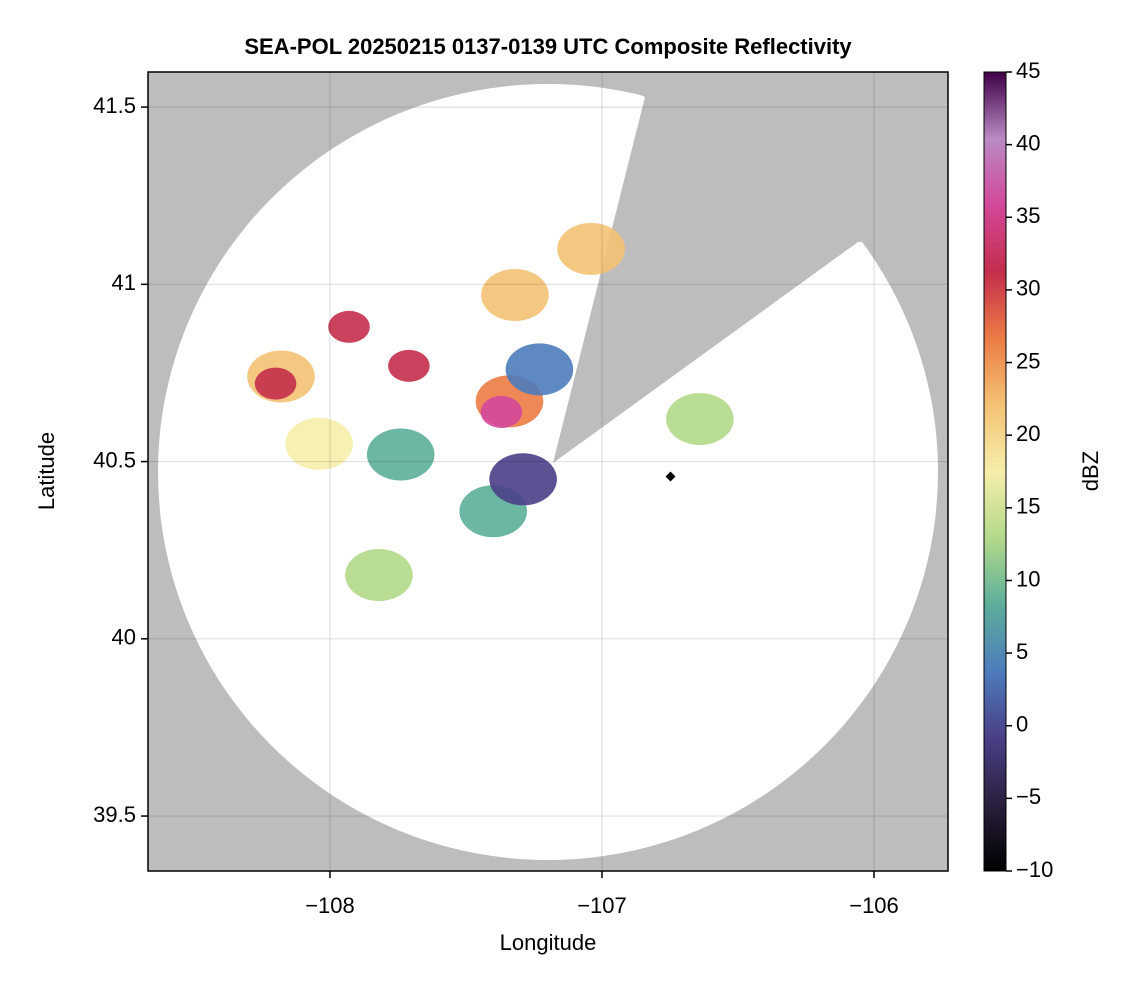  What do you see at coordinates (1028, 288) in the screenshot?
I see `colorbar-tick-label: 30` at bounding box center [1028, 288].